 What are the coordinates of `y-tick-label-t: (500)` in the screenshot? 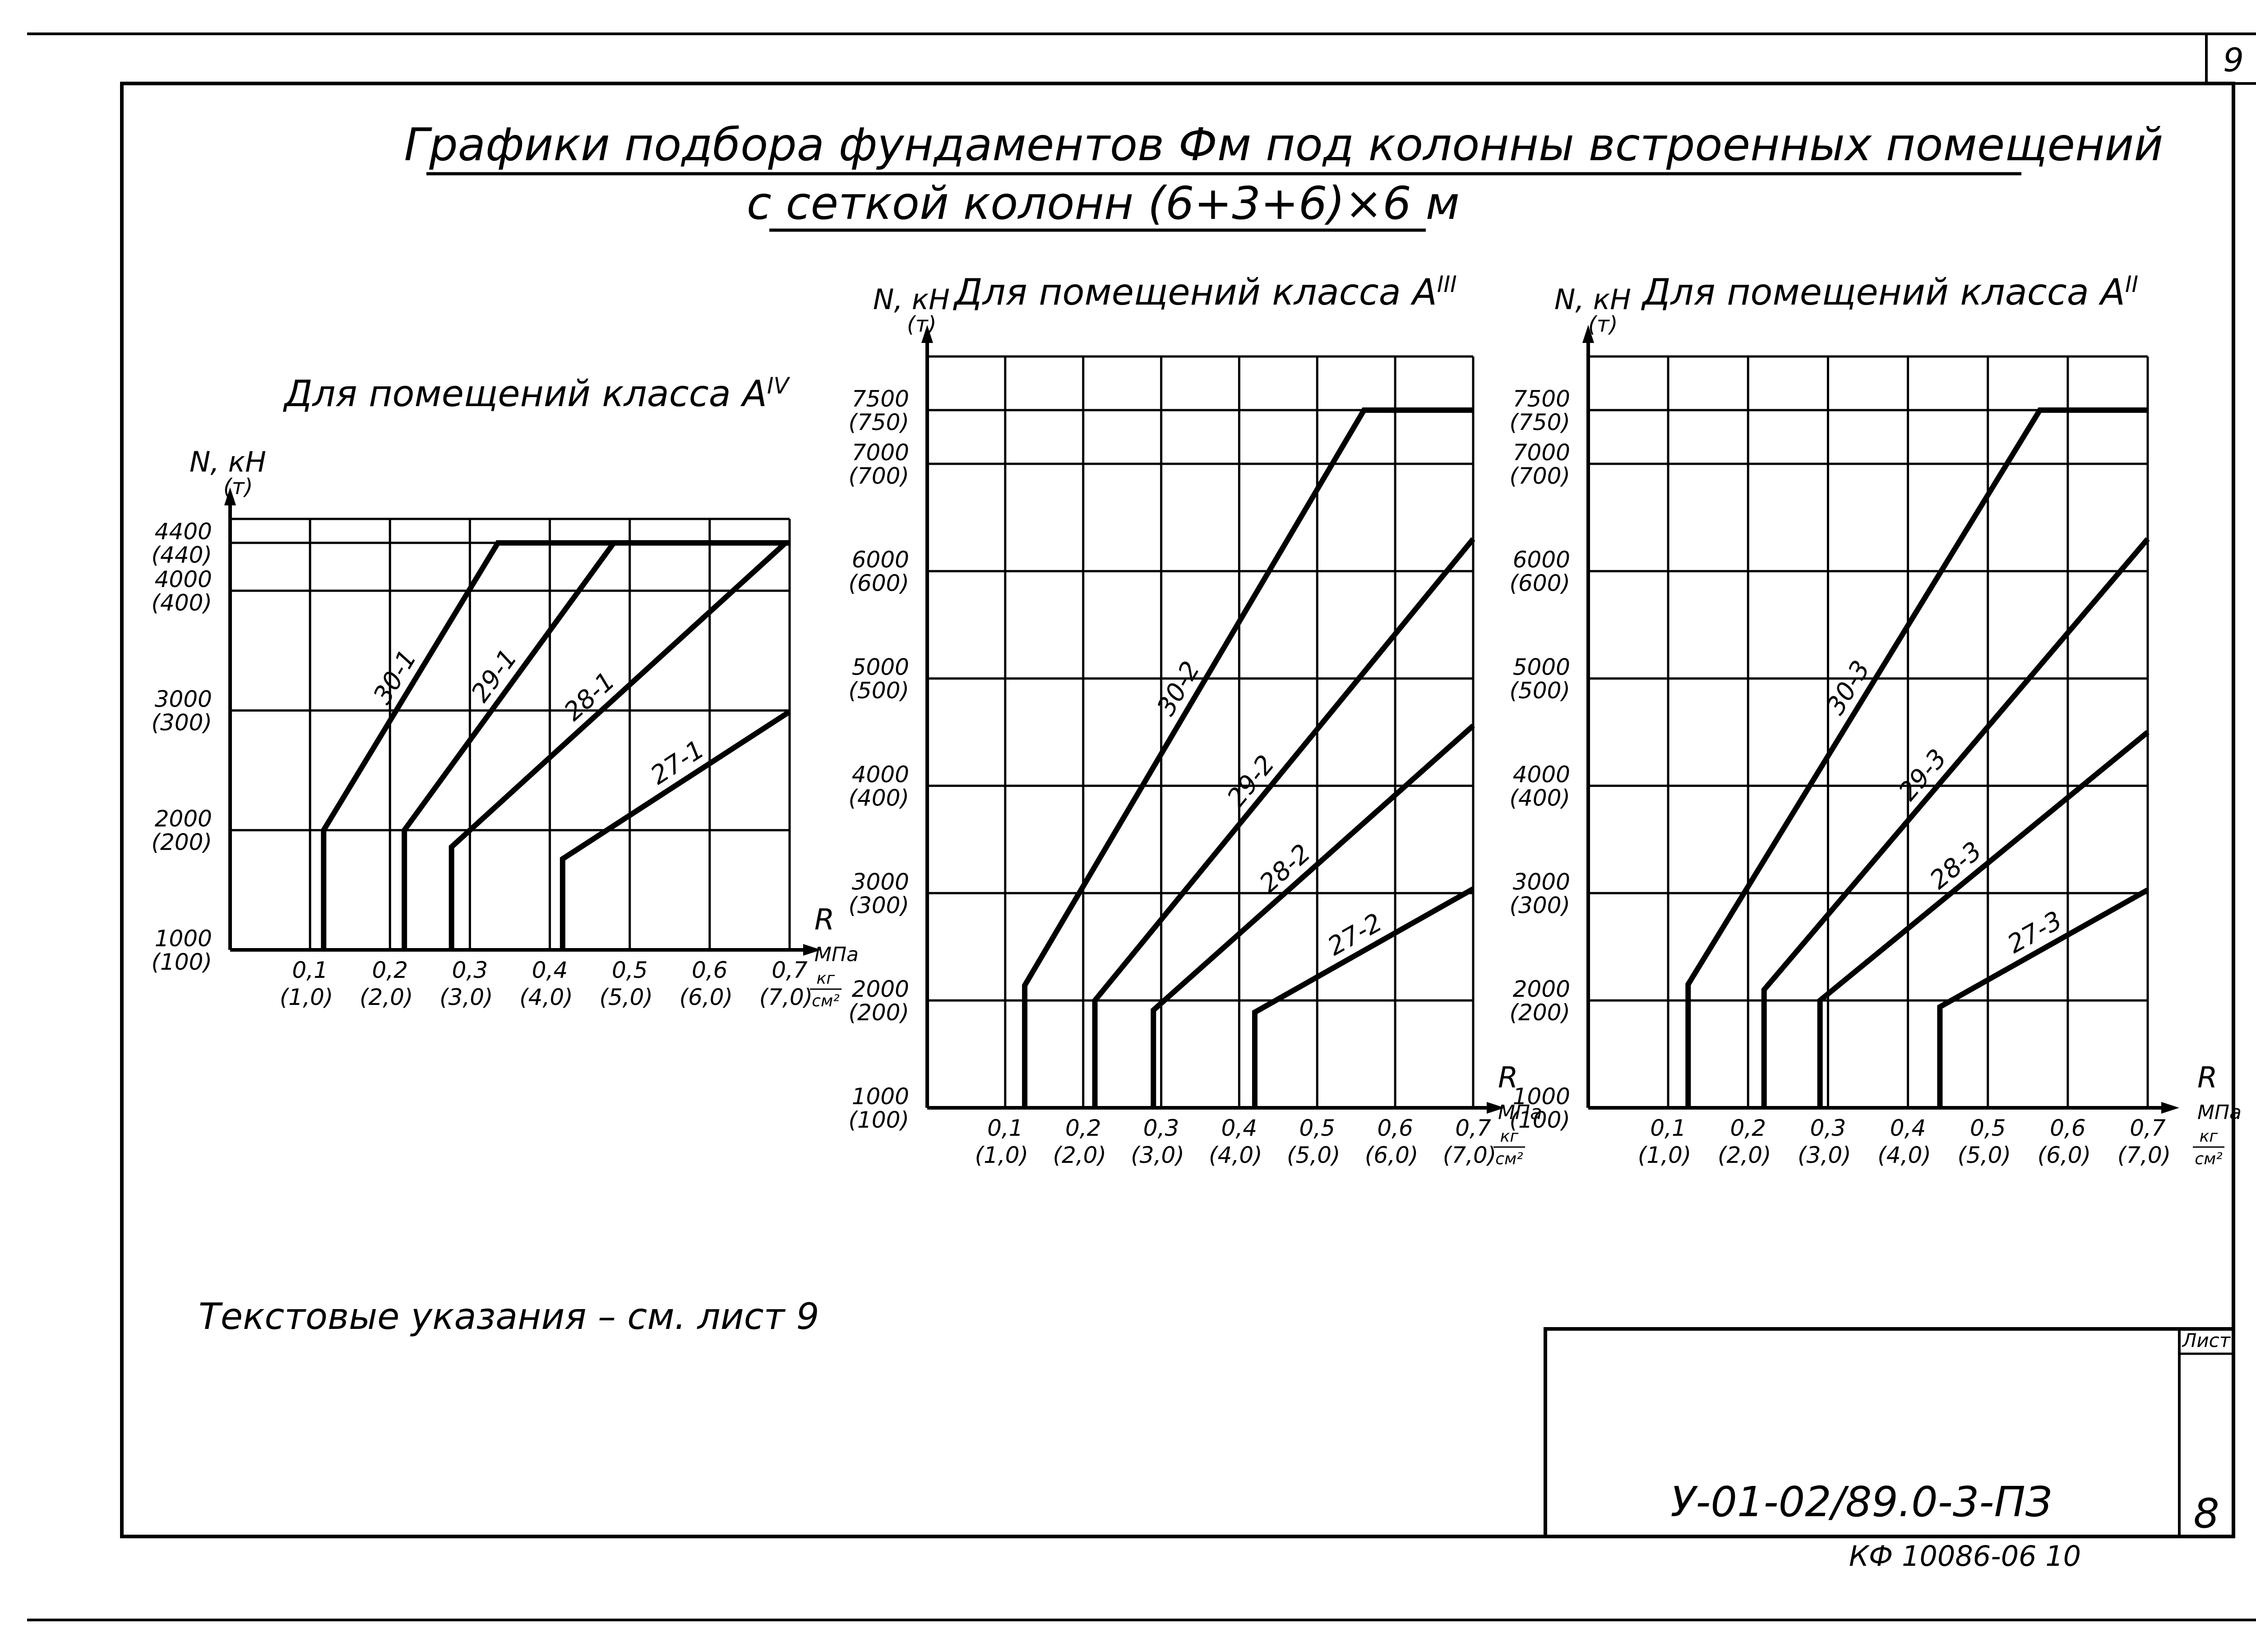 It's located at (1540, 691).